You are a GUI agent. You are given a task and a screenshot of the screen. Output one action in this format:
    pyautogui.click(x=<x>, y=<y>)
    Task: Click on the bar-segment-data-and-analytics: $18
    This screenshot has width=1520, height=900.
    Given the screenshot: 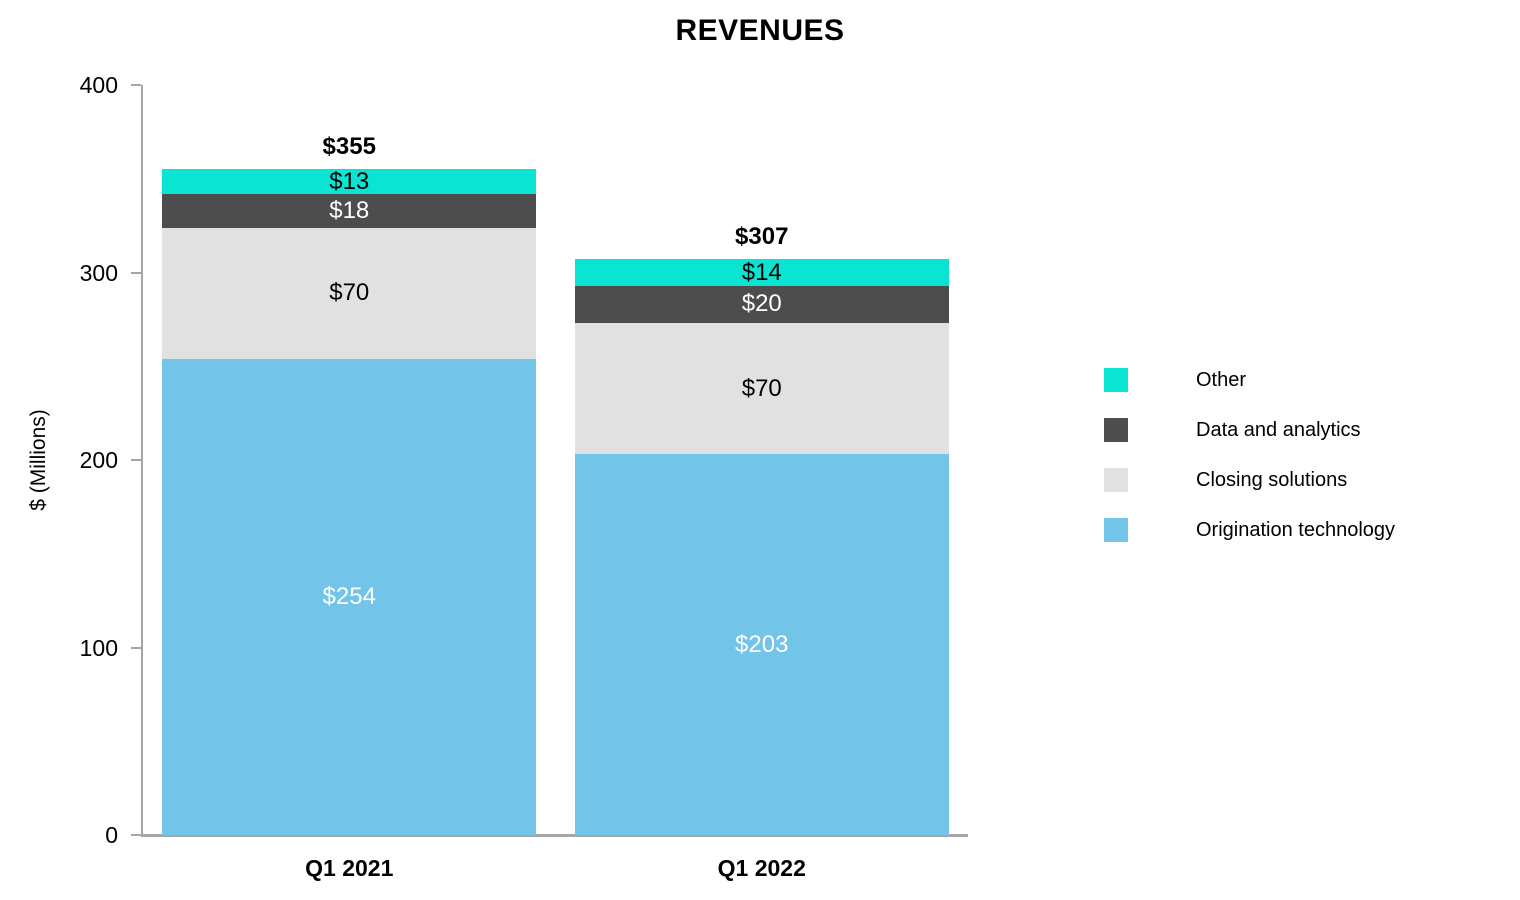 What is the action you would take?
    pyautogui.click(x=349, y=210)
    